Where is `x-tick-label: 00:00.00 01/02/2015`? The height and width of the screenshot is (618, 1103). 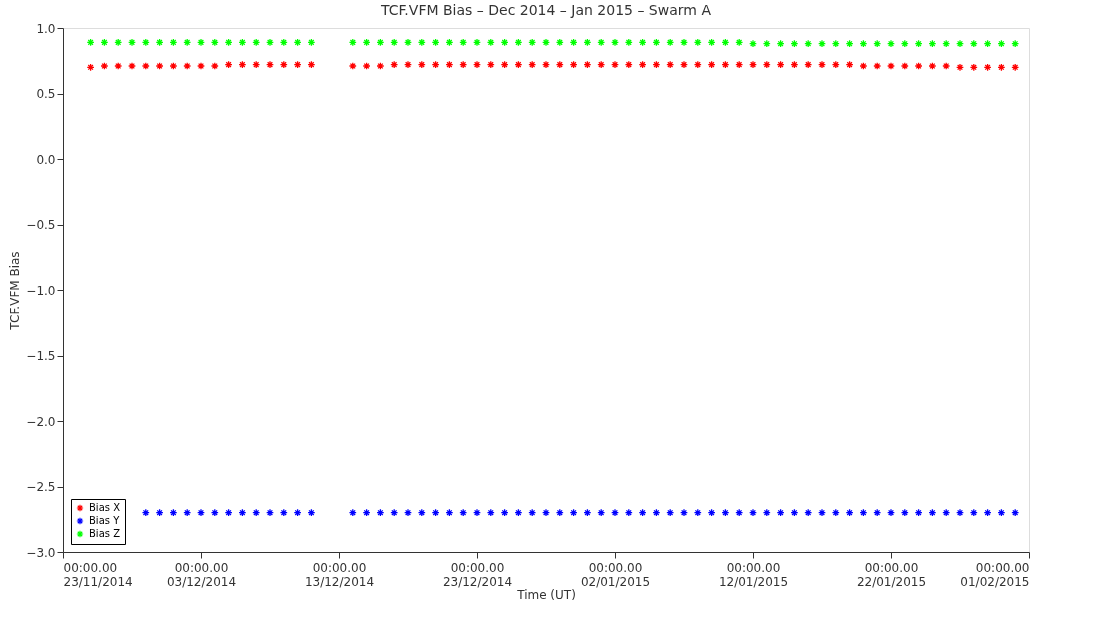
x-tick-label: 00:00.00 01/02/2015 is located at coordinates (995, 574).